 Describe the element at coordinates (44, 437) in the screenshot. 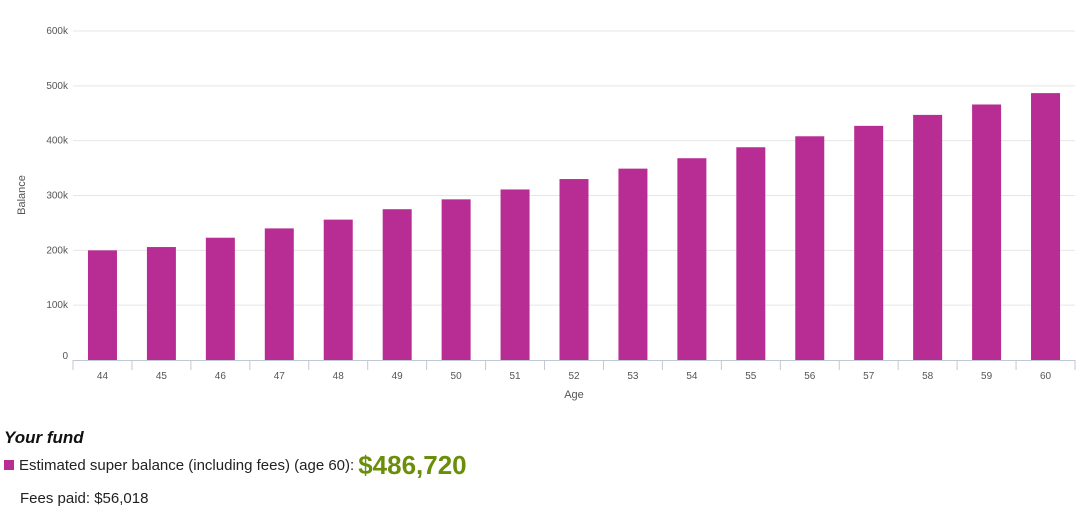

I see `fund-title: Your fund` at that location.